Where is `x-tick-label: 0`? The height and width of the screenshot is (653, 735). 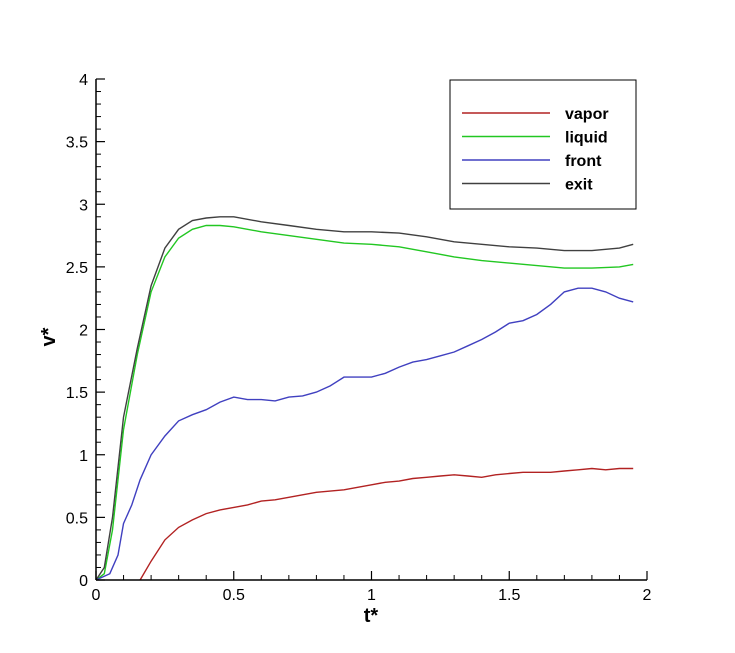
x-tick-label: 0 is located at coordinates (96, 595).